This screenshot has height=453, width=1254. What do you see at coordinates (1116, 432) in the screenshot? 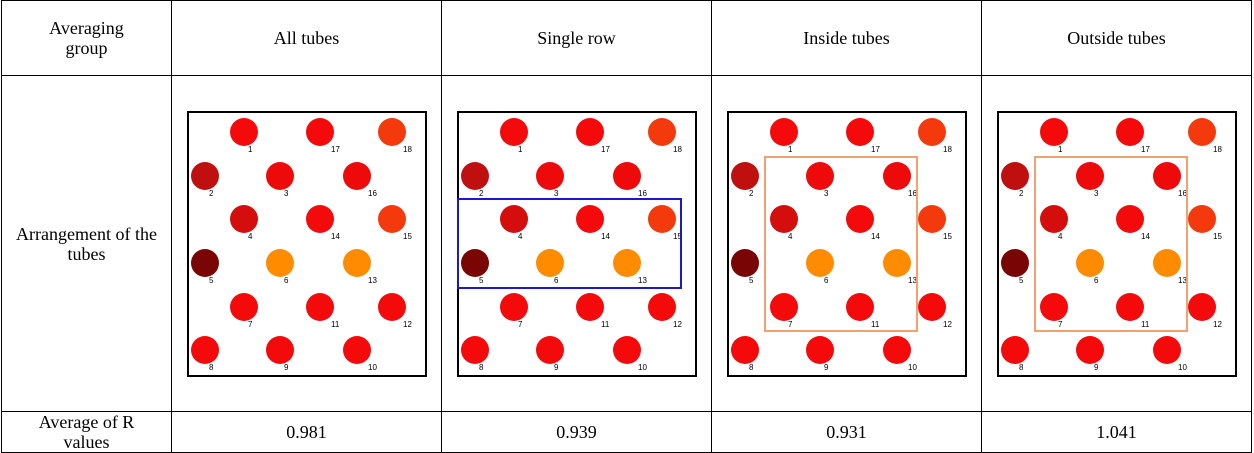
I see `average-value-outside-tubes: 1.041` at bounding box center [1116, 432].